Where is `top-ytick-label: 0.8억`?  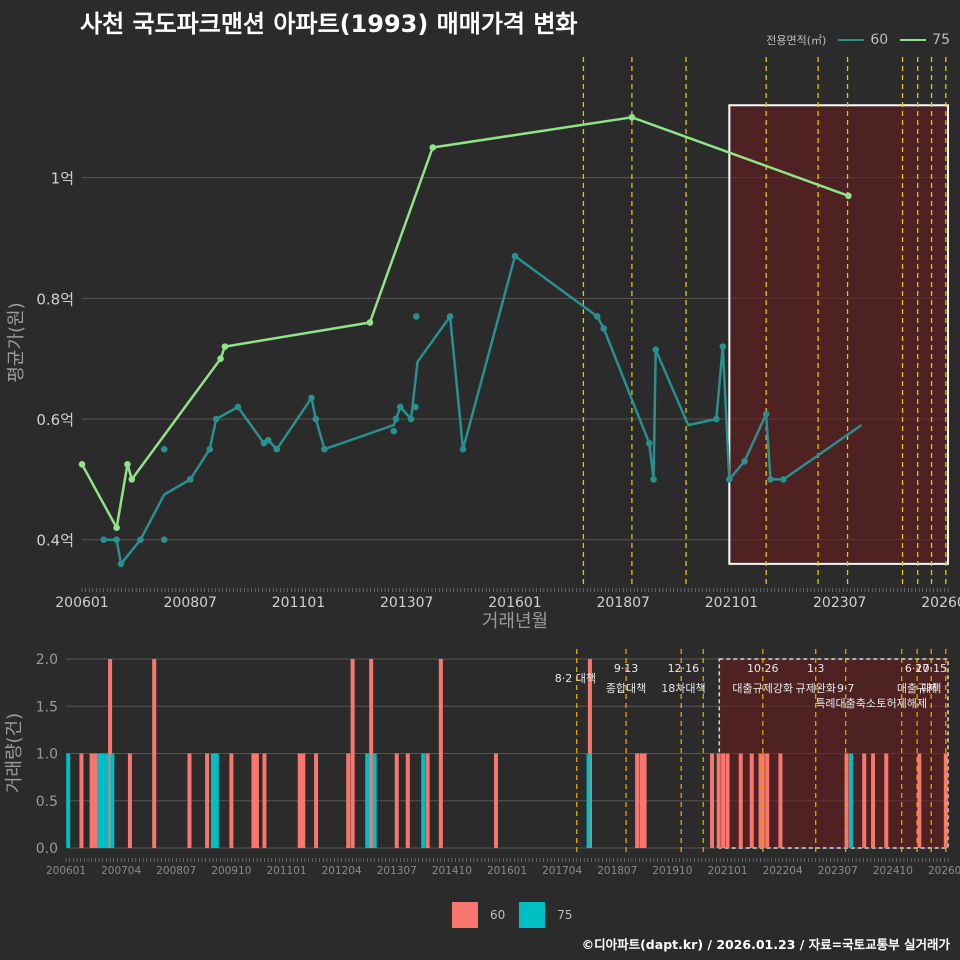 top-ytick-label: 0.8억 is located at coordinates (55, 299).